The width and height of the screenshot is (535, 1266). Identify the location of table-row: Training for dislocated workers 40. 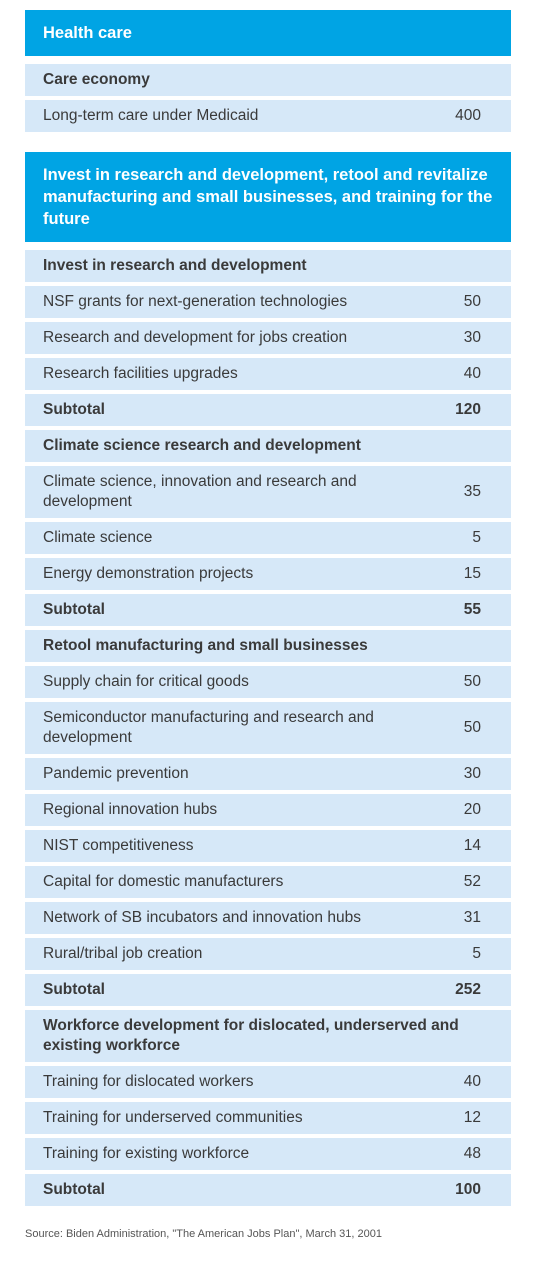
(268, 1082).